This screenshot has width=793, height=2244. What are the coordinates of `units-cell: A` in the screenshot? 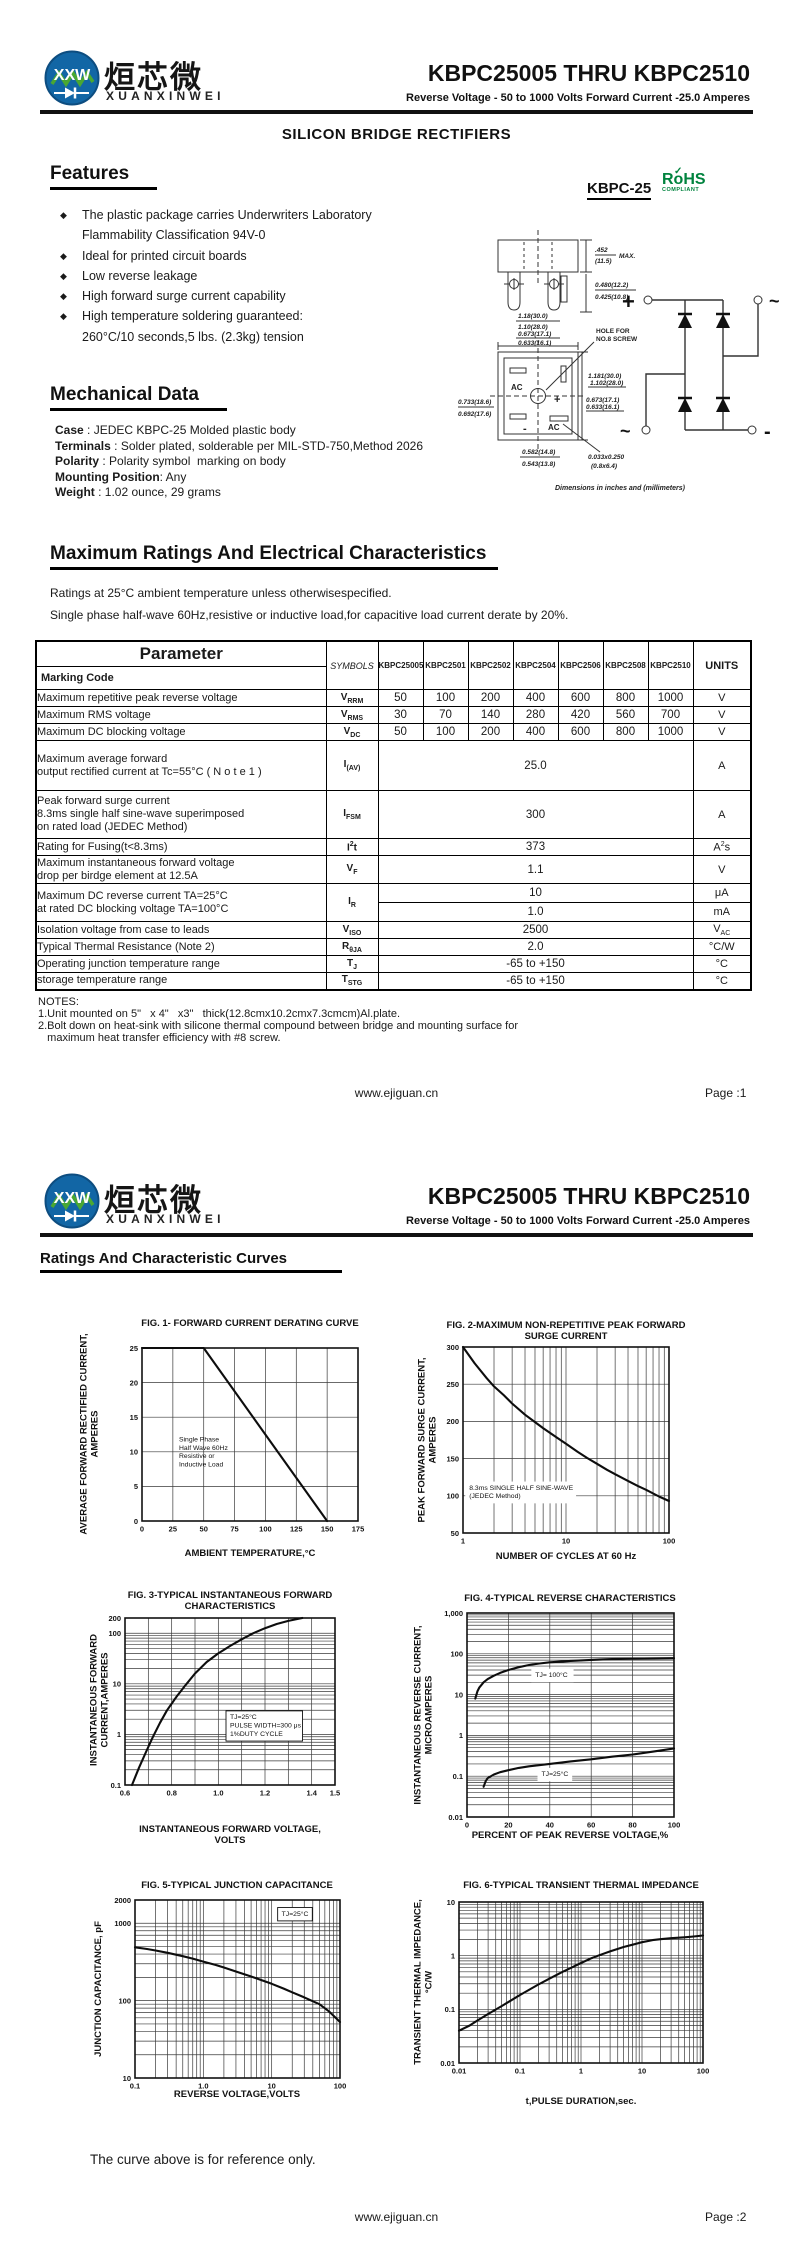 It's located at (722, 765).